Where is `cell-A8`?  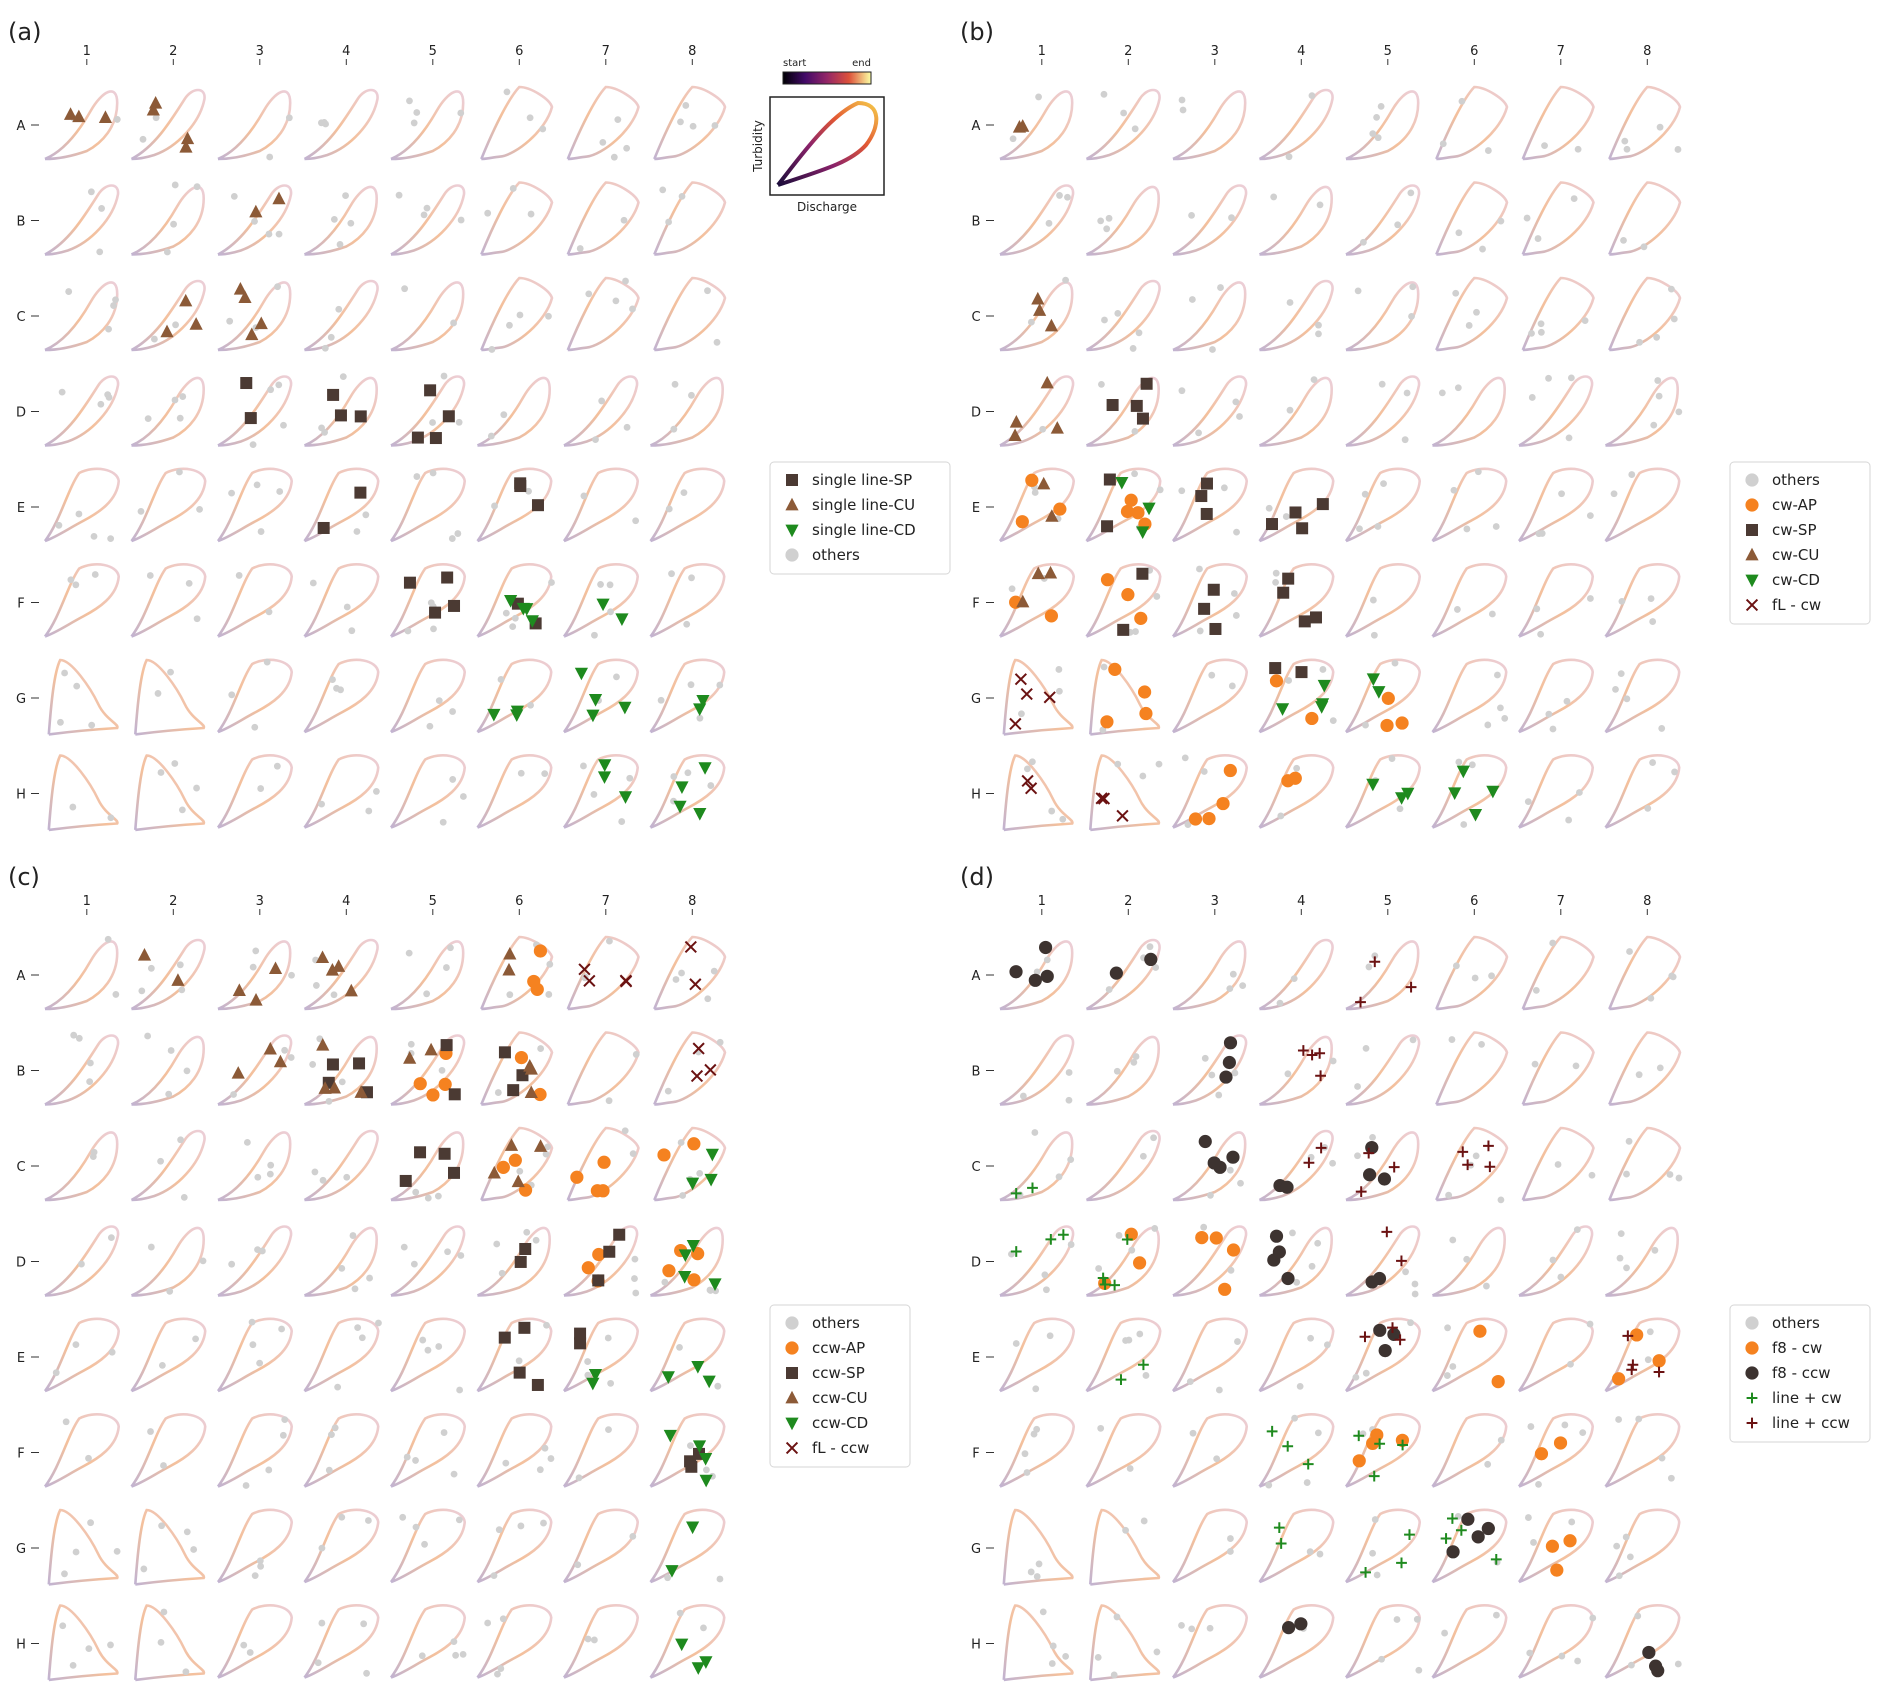 cell-A8 is located at coordinates (689, 123).